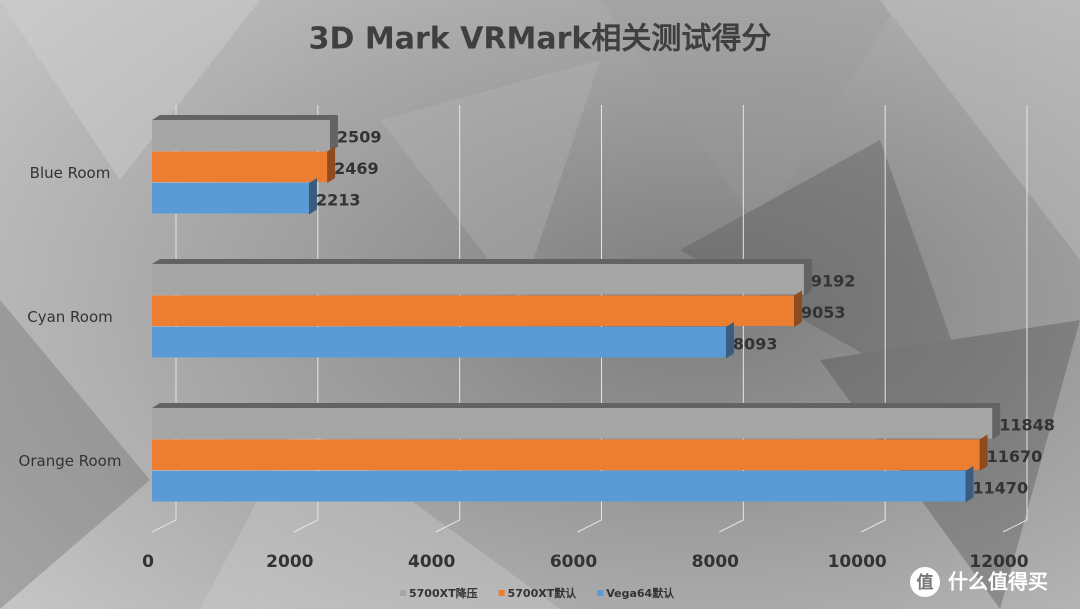 The height and width of the screenshot is (609, 1080). Describe the element at coordinates (359, 136) in the screenshot. I see `value-label: 2509` at that location.